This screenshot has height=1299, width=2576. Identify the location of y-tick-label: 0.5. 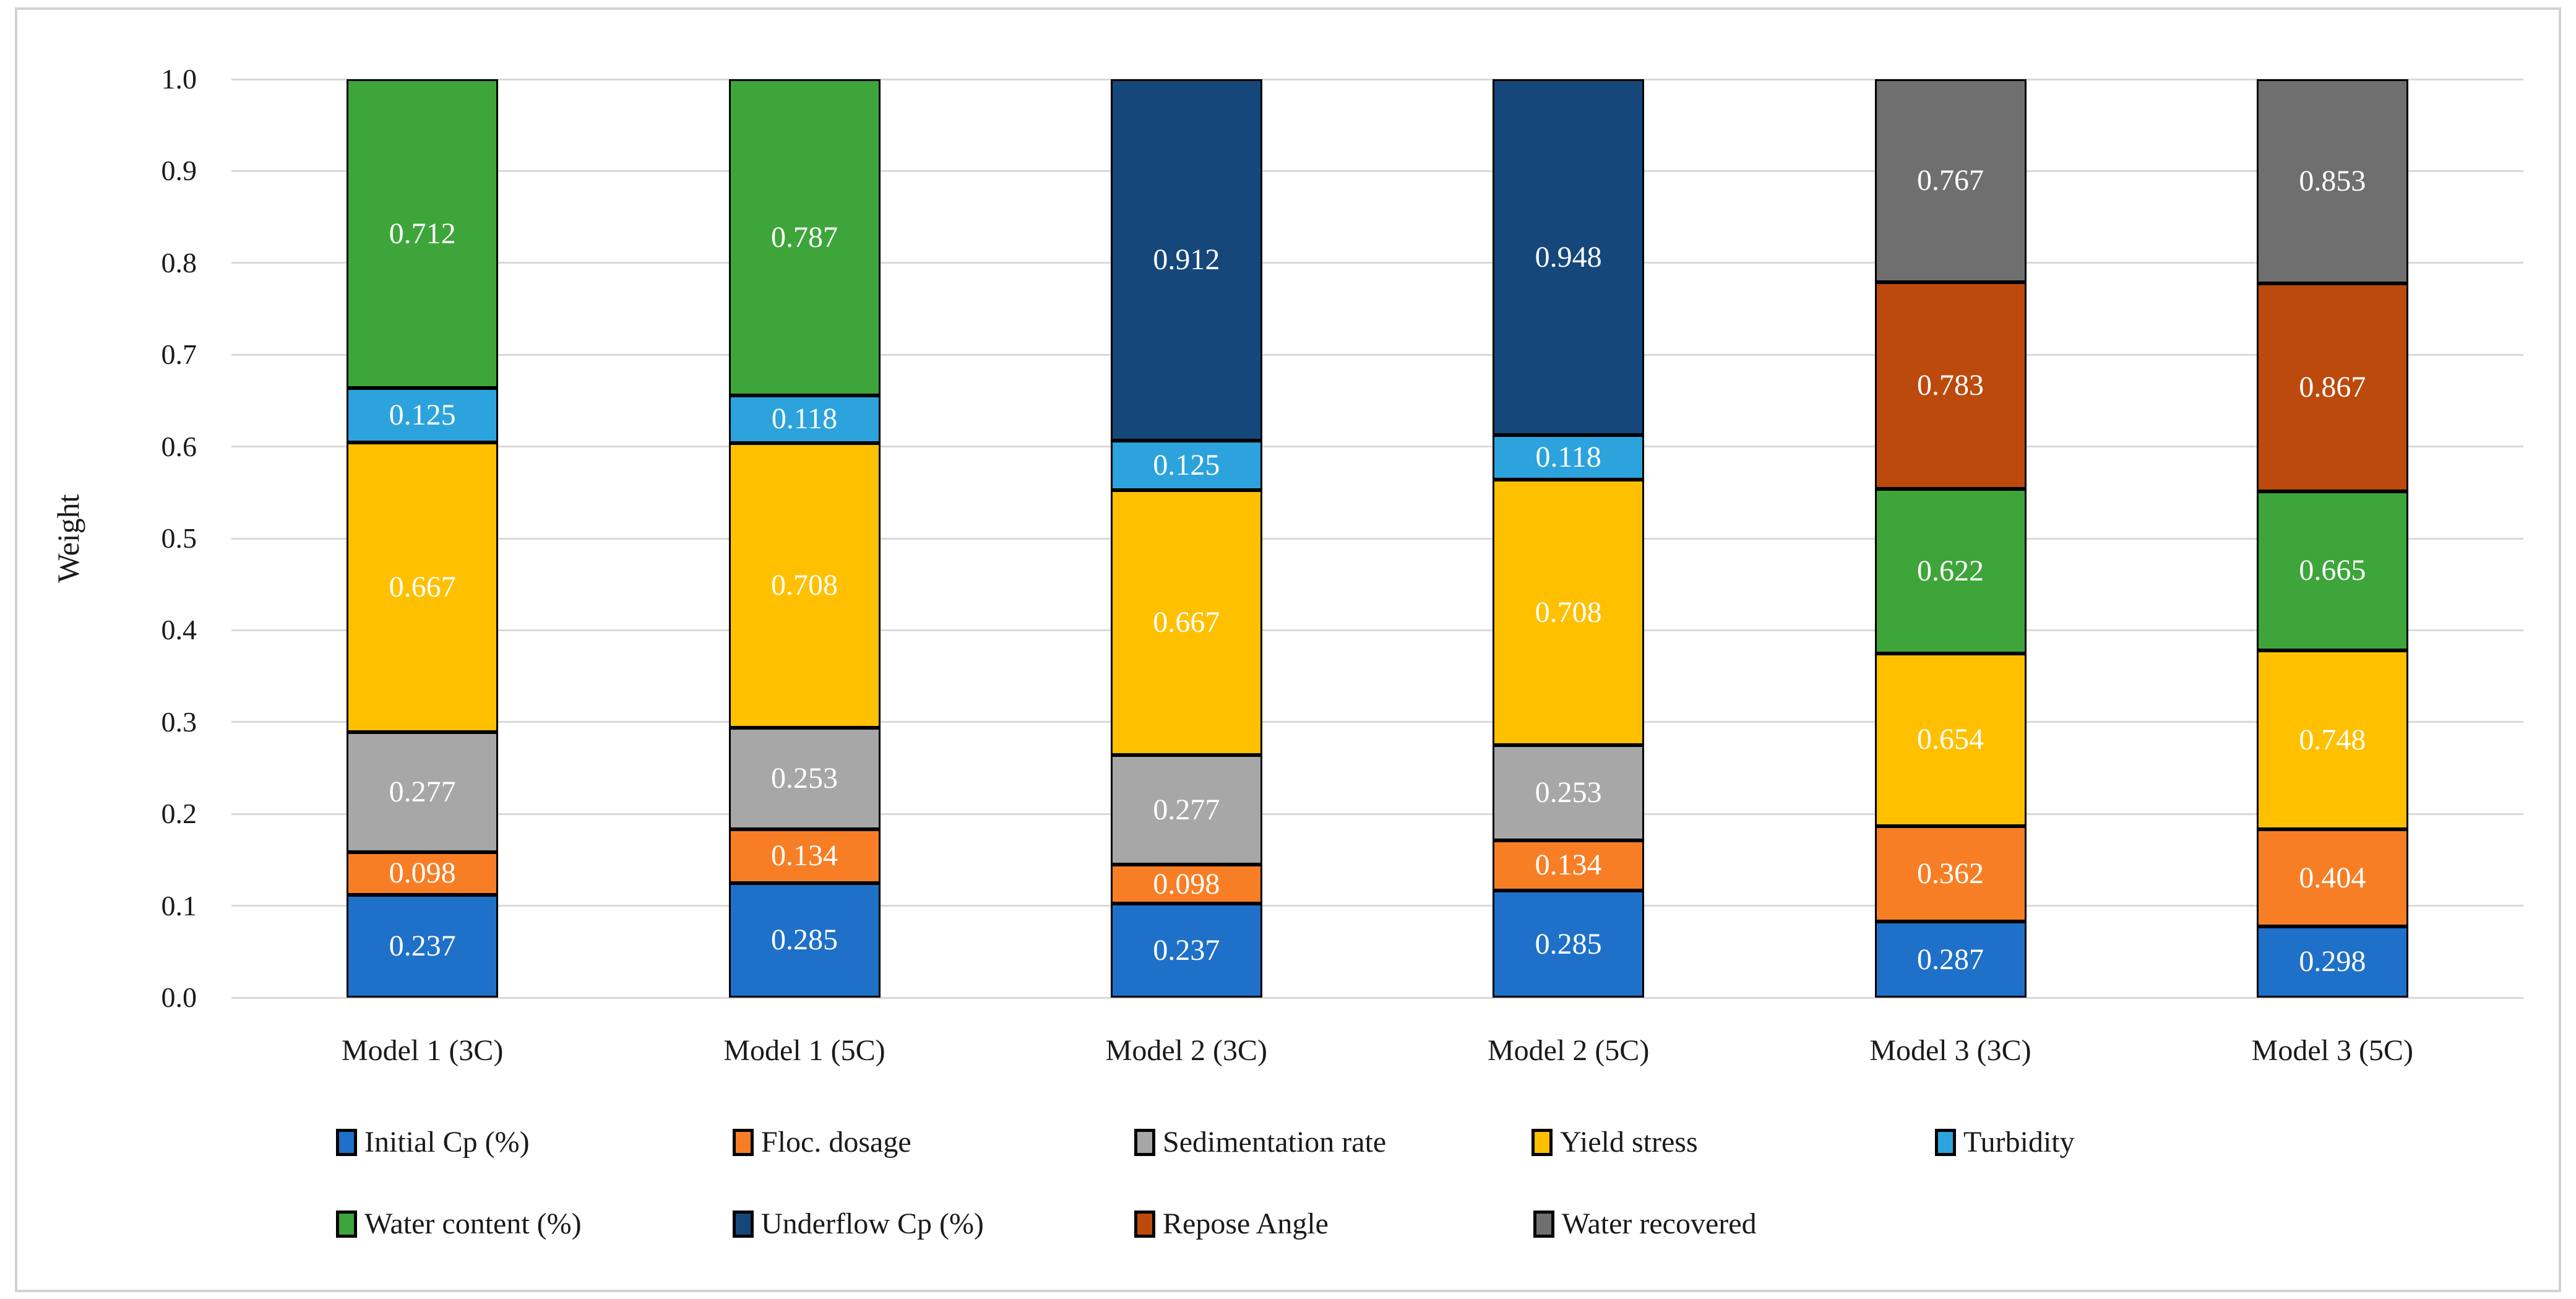
(179, 538).